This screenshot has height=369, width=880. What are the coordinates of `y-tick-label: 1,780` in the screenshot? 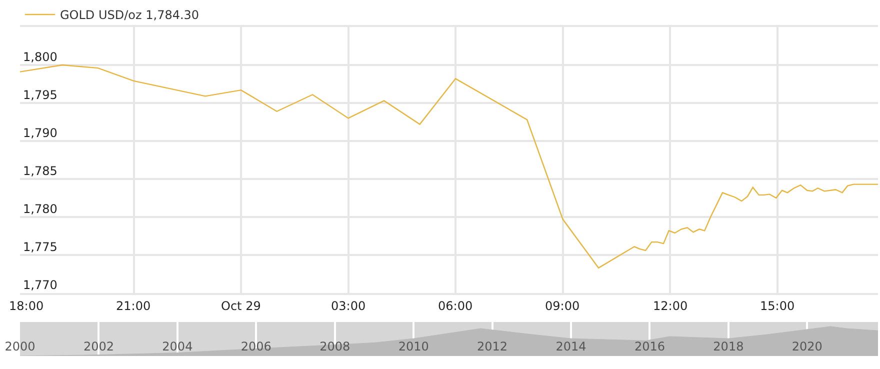 It's located at (40, 209).